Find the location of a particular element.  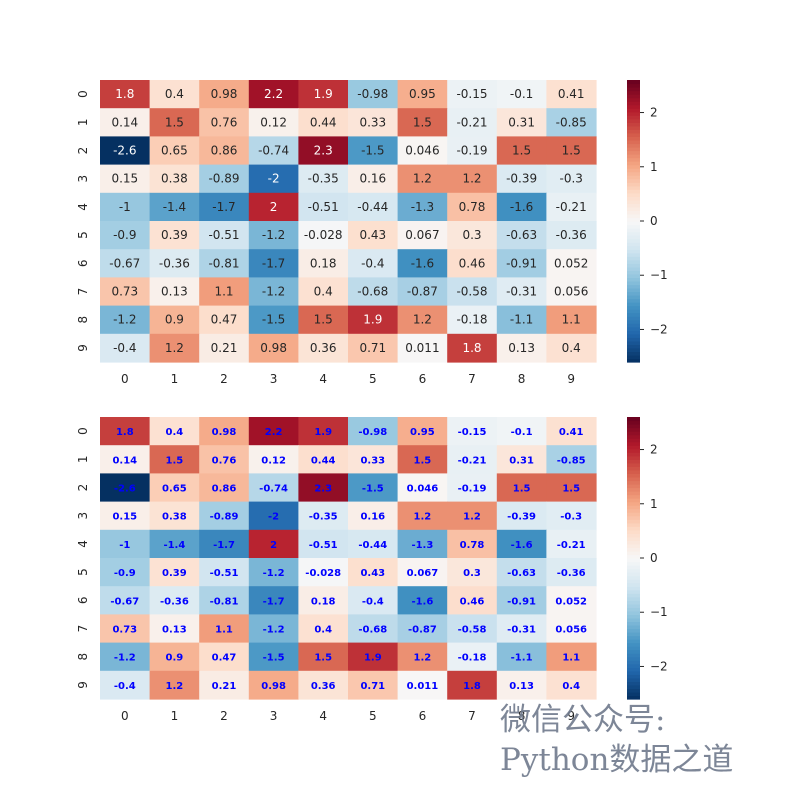

cell-r8-c2 is located at coordinates (224, 657).